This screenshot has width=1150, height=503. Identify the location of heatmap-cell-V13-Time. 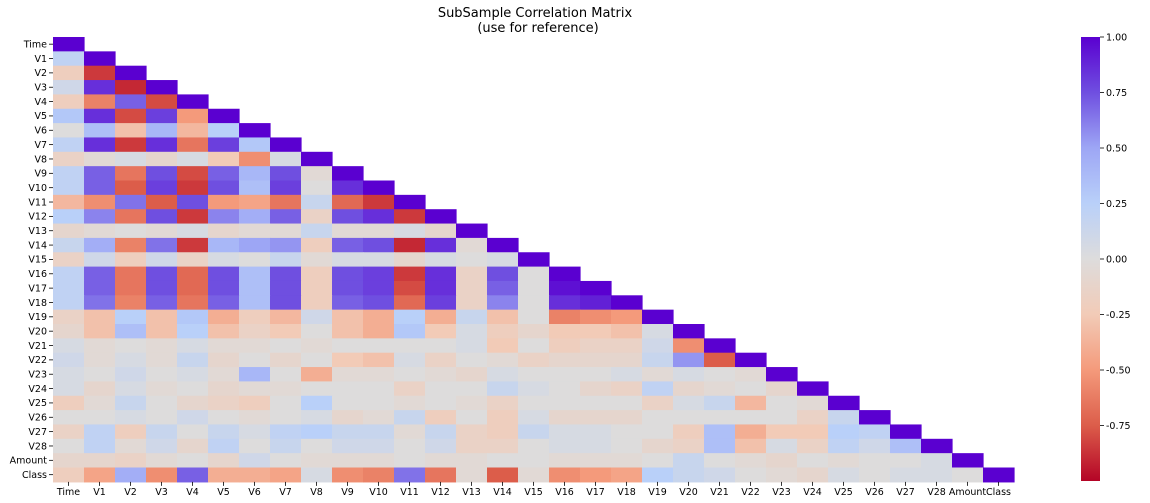
(69, 231).